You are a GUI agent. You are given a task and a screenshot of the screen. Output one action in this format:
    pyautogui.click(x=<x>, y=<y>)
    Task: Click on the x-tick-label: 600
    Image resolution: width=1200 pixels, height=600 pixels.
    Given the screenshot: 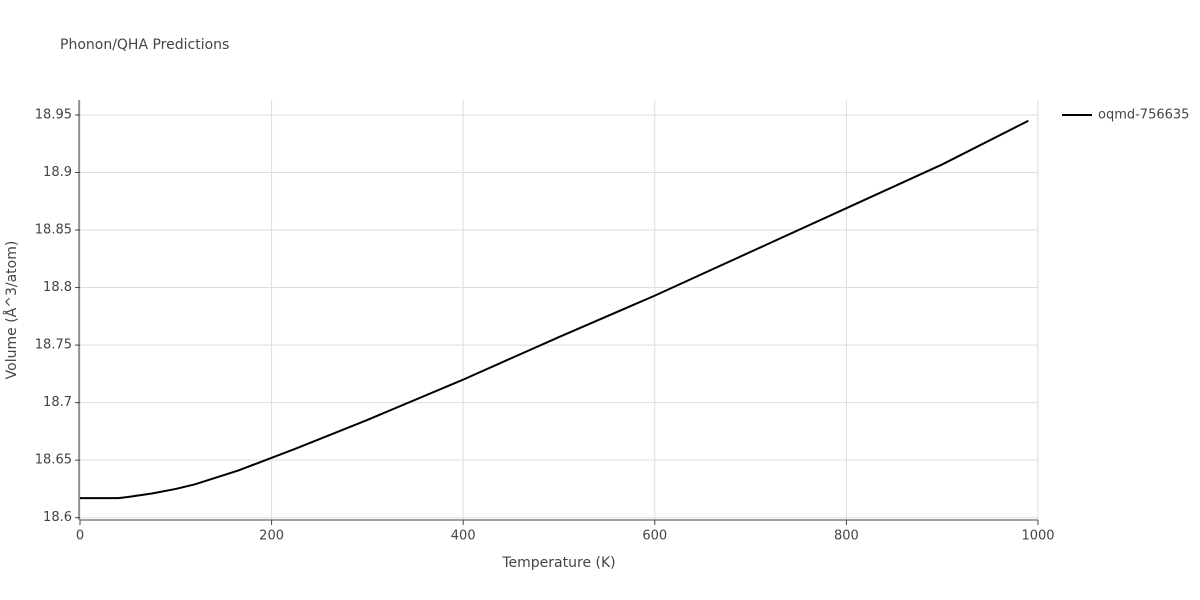 What is the action you would take?
    pyautogui.click(x=654, y=536)
    